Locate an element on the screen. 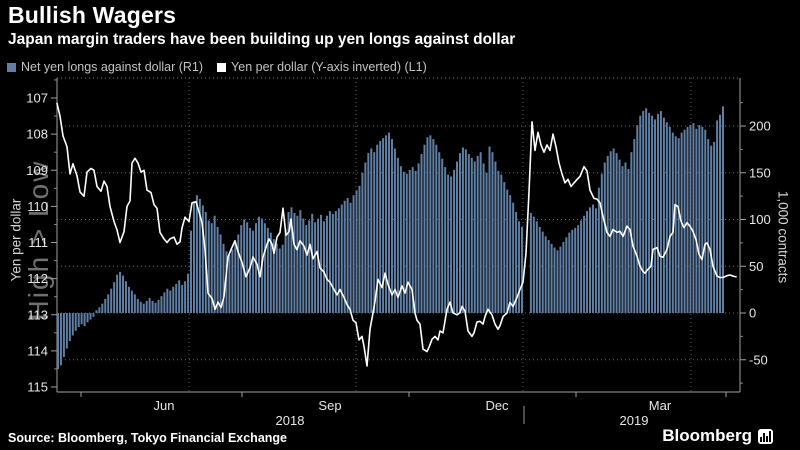 The height and width of the screenshot is (450, 800). left-axis-tick-label: 113 is located at coordinates (37, 314).